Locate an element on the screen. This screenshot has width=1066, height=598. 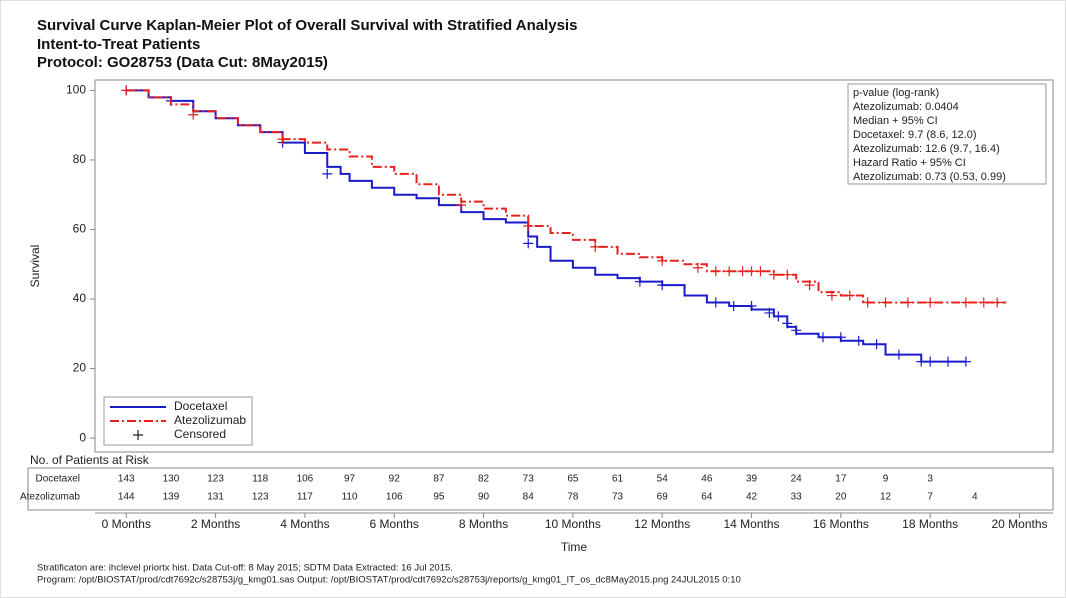
risk-count: 82 is located at coordinates (484, 479).